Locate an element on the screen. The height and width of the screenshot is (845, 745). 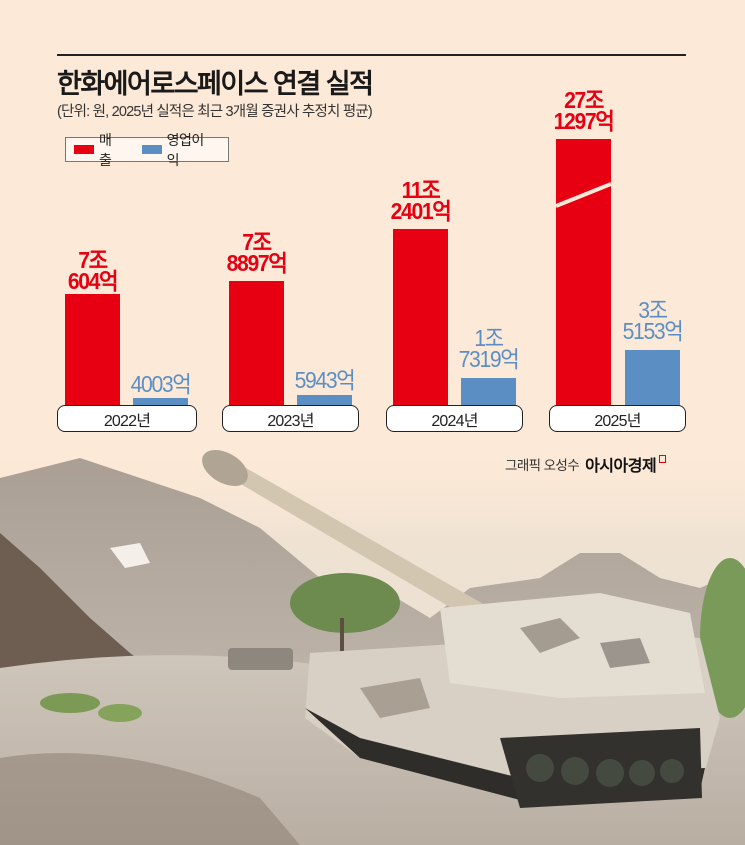
bar-revenue-2023 is located at coordinates (256, 343).